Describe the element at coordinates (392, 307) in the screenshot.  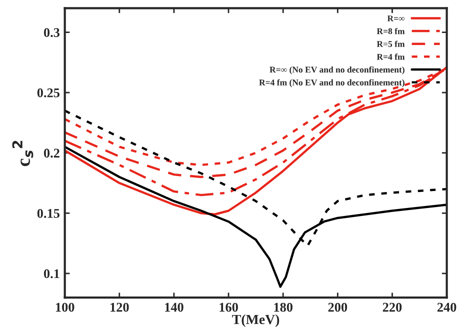
I see `x-tick-label: 220` at that location.